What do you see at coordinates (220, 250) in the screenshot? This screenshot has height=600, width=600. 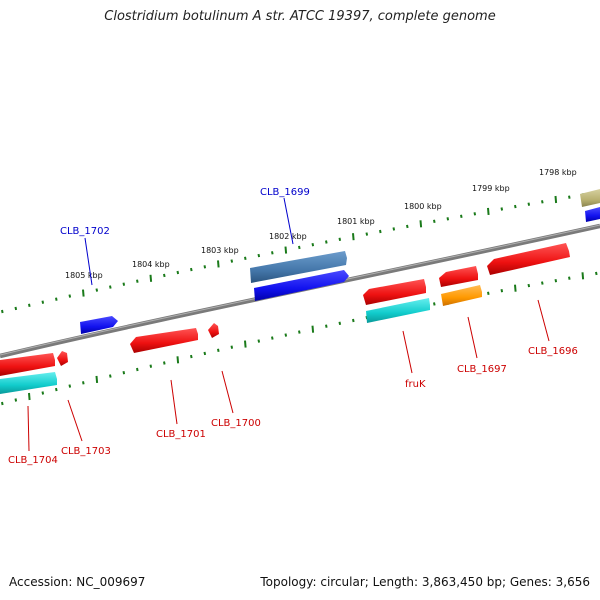 I see `scale-label-1803: 1803 kbp` at bounding box center [220, 250].